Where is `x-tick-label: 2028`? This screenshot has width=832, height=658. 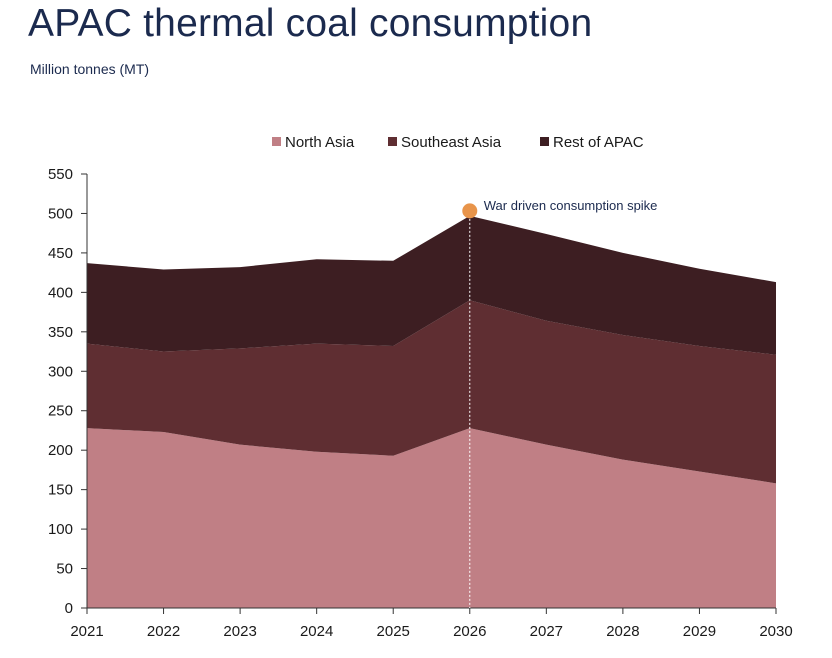
x-tick-label: 2028 is located at coordinates (622, 631).